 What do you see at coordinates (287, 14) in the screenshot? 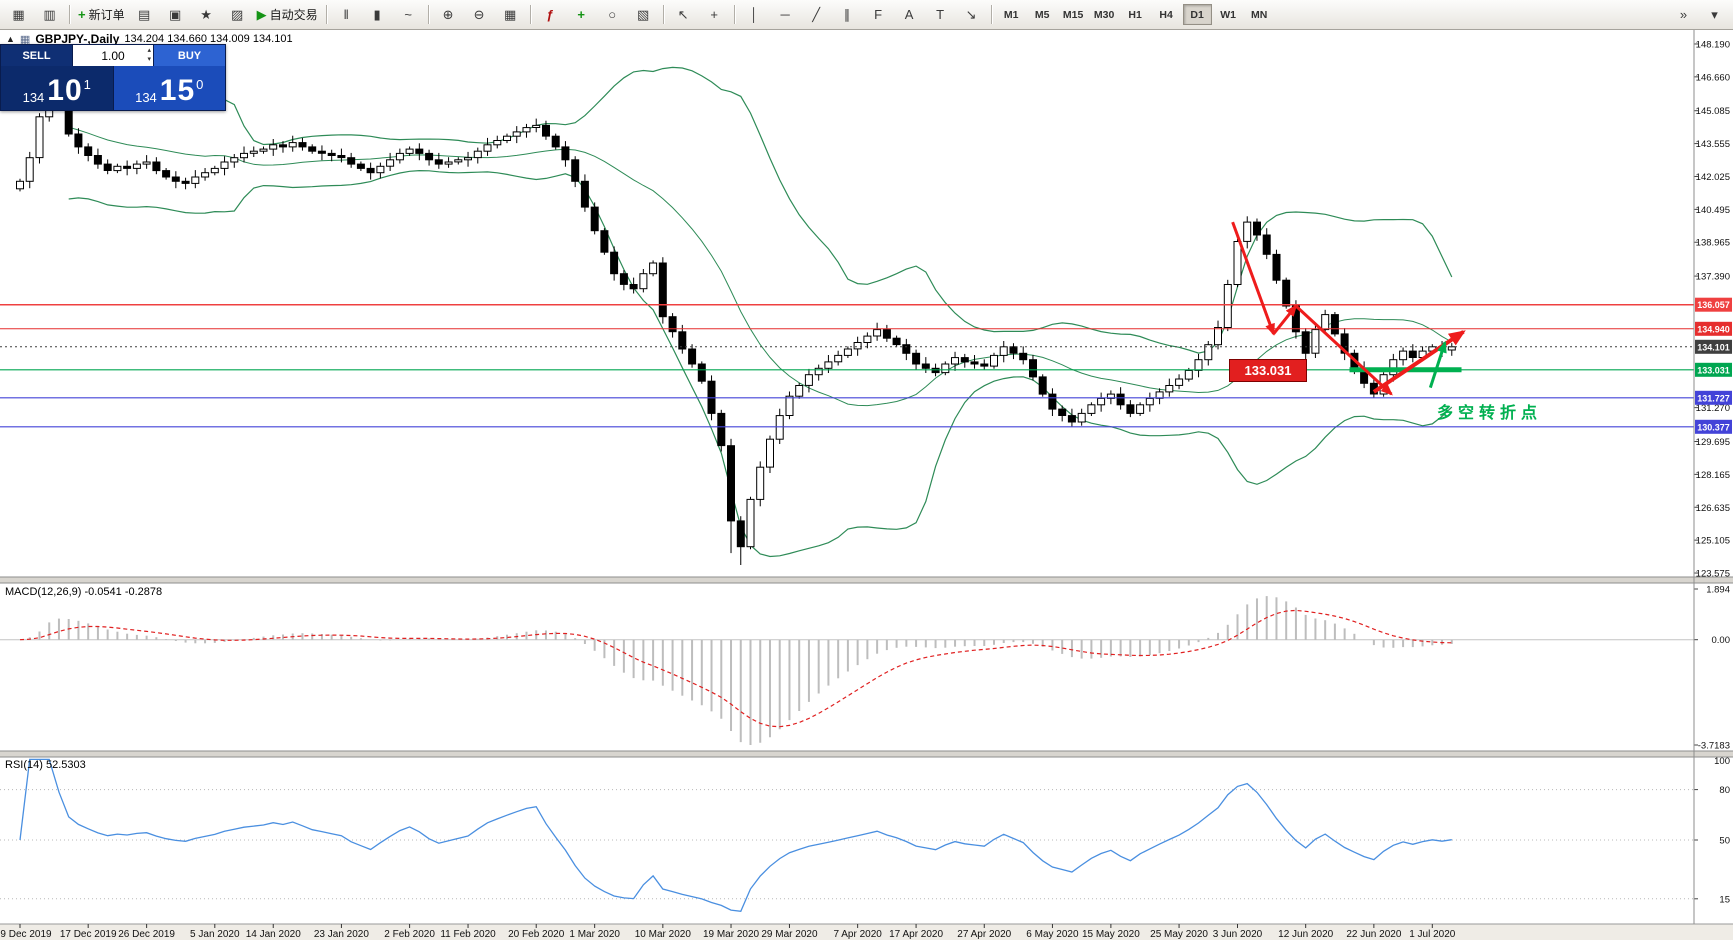
I see `autotrade-button: ▶ 自动交易` at bounding box center [287, 14].